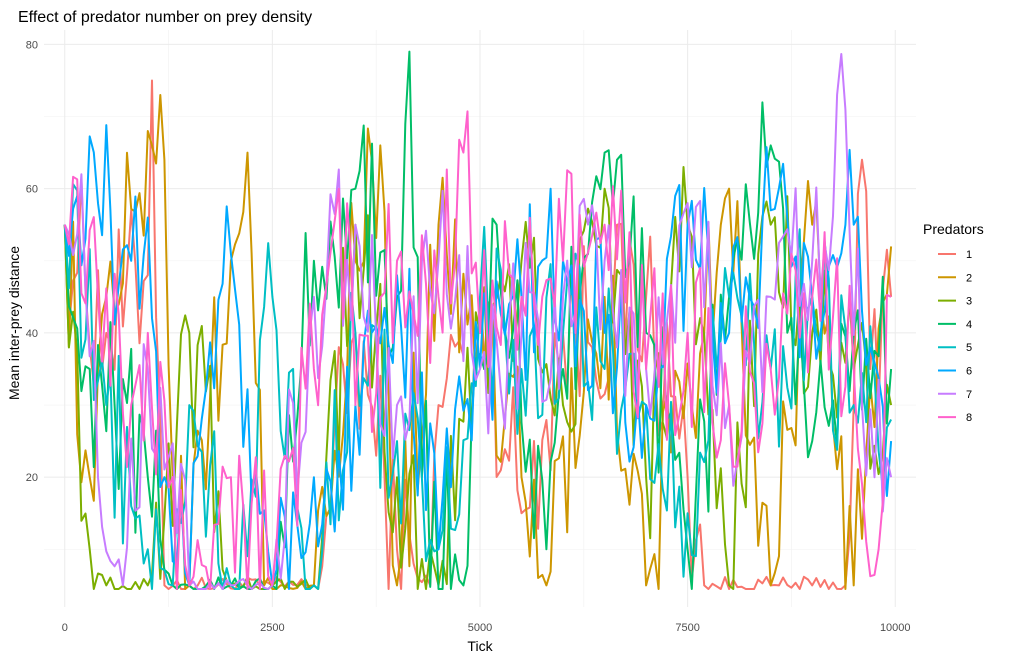 Image resolution: width=1016 pixels, height=660 pixels. What do you see at coordinates (480, 646) in the screenshot?
I see `x-axis-title: Tick` at bounding box center [480, 646].